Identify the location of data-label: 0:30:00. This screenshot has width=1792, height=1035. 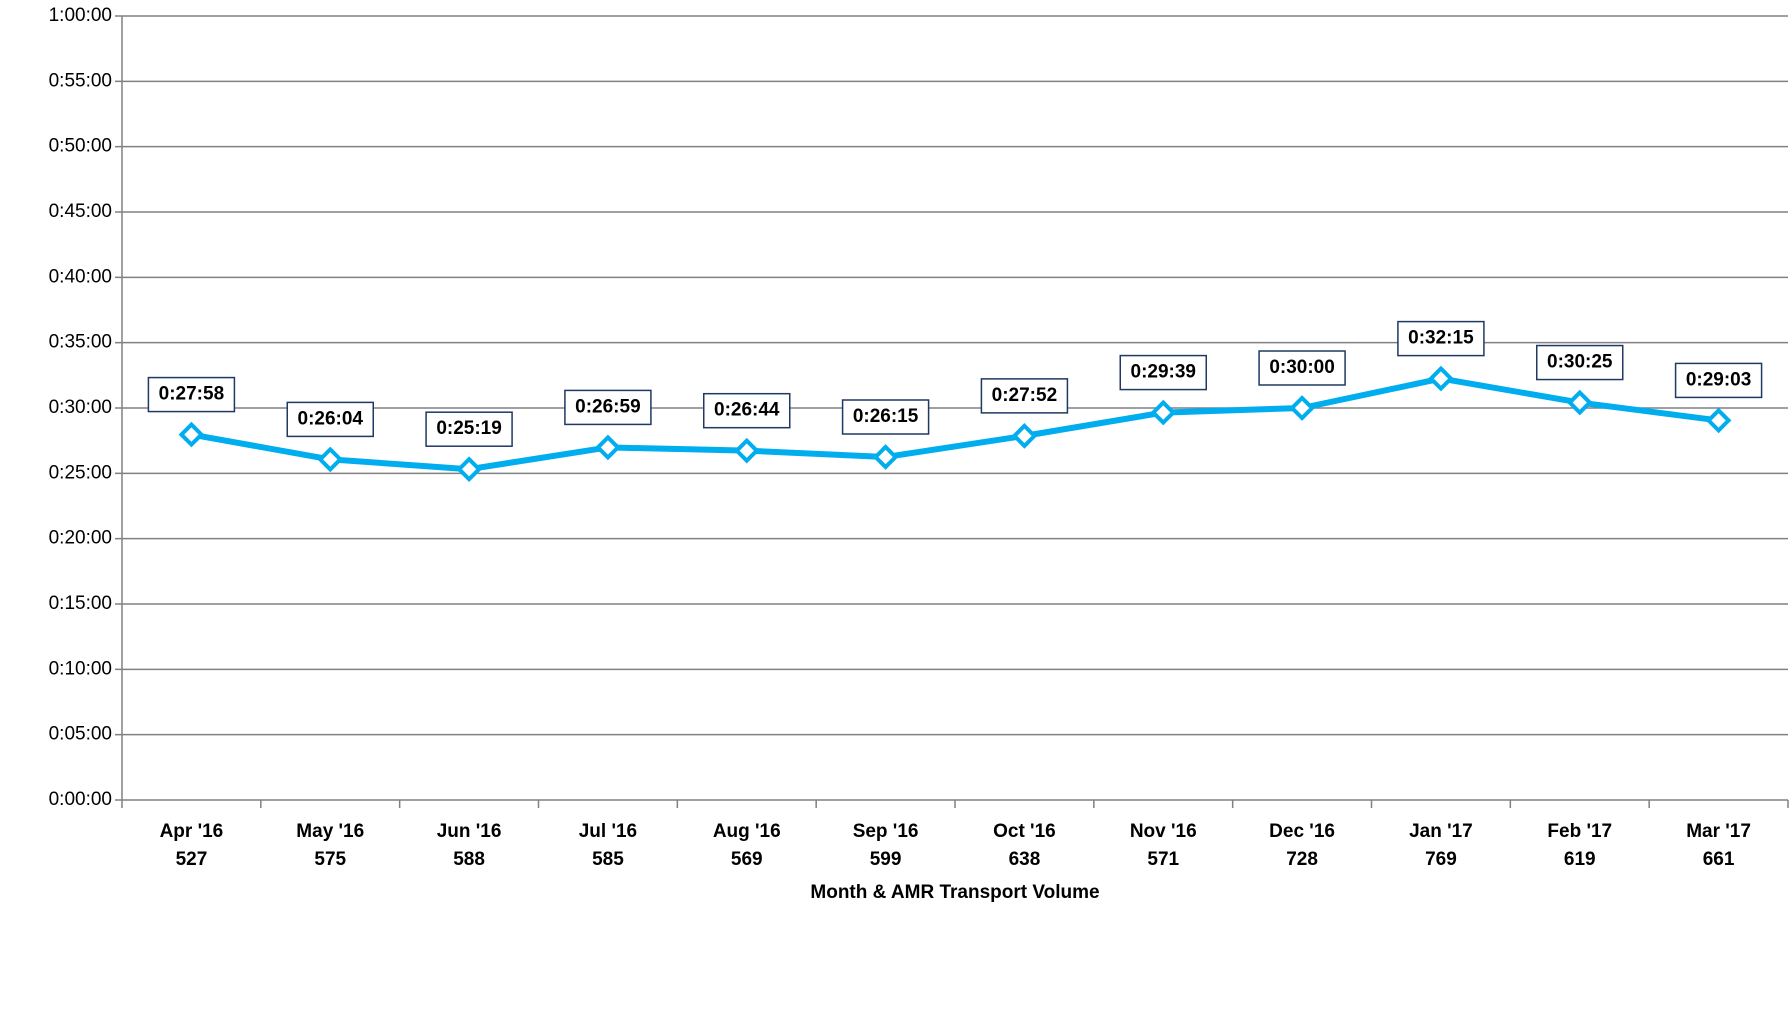
(1302, 367).